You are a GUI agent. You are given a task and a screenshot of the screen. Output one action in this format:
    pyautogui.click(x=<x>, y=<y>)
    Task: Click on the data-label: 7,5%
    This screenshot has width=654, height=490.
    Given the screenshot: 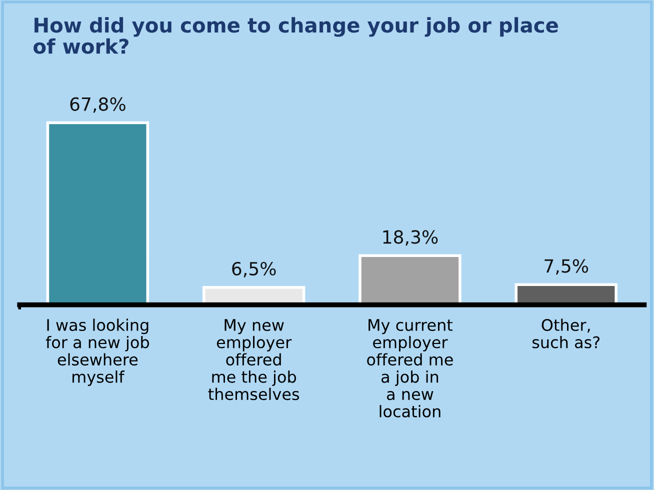 What is the action you would take?
    pyautogui.click(x=566, y=267)
    